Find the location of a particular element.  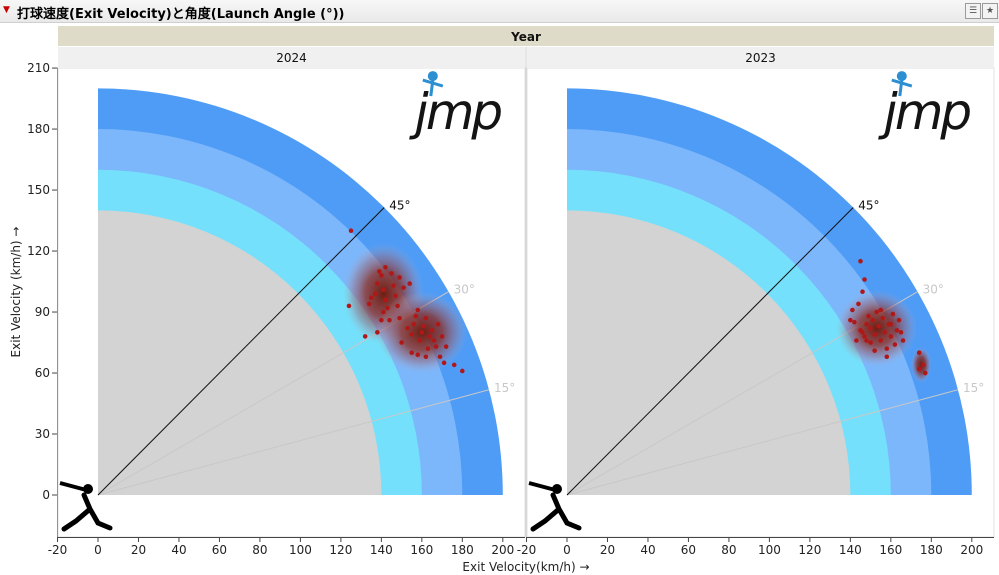

y-tick-label: 90 is located at coordinates (42, 312).